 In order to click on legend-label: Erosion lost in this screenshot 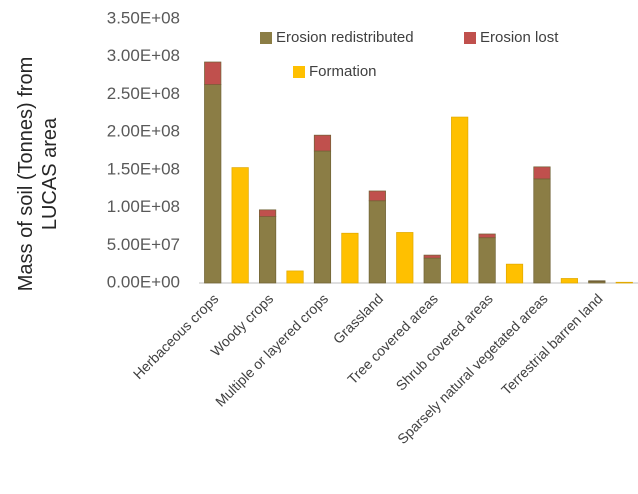, I will do `click(519, 37)`.